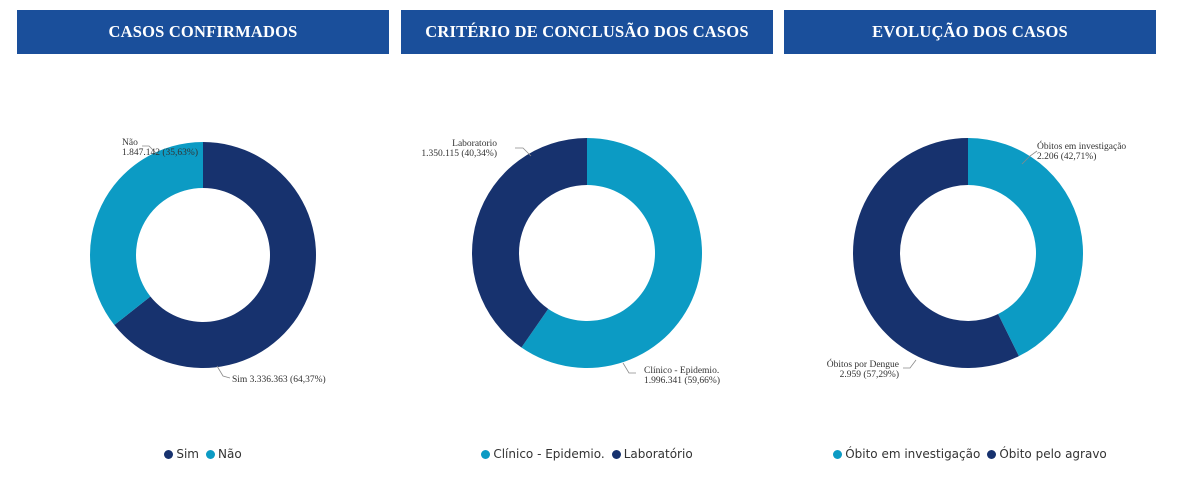  What do you see at coordinates (1081, 151) in the screenshot?
I see `slice-label: Óbitos em investigação 2.206 (42,71%)` at bounding box center [1081, 151].